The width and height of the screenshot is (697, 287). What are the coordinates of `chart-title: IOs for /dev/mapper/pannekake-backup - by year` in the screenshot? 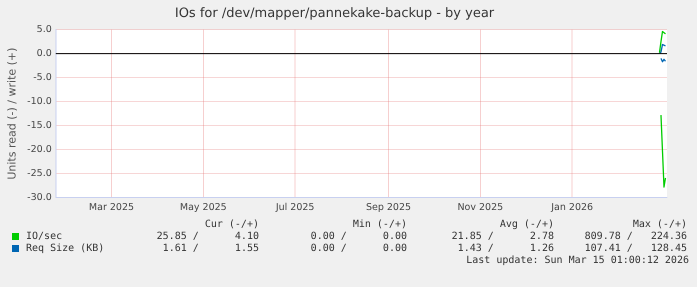 It's located at (334, 14).